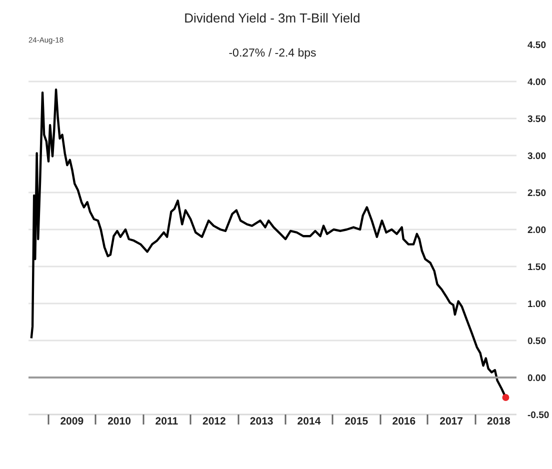 The width and height of the screenshot is (552, 469). Describe the element at coordinates (404, 422) in the screenshot. I see `x-tick-label: 2016` at that location.